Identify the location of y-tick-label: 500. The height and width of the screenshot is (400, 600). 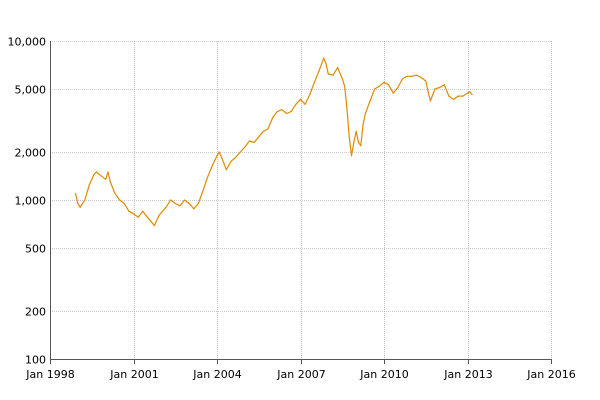
(35, 249).